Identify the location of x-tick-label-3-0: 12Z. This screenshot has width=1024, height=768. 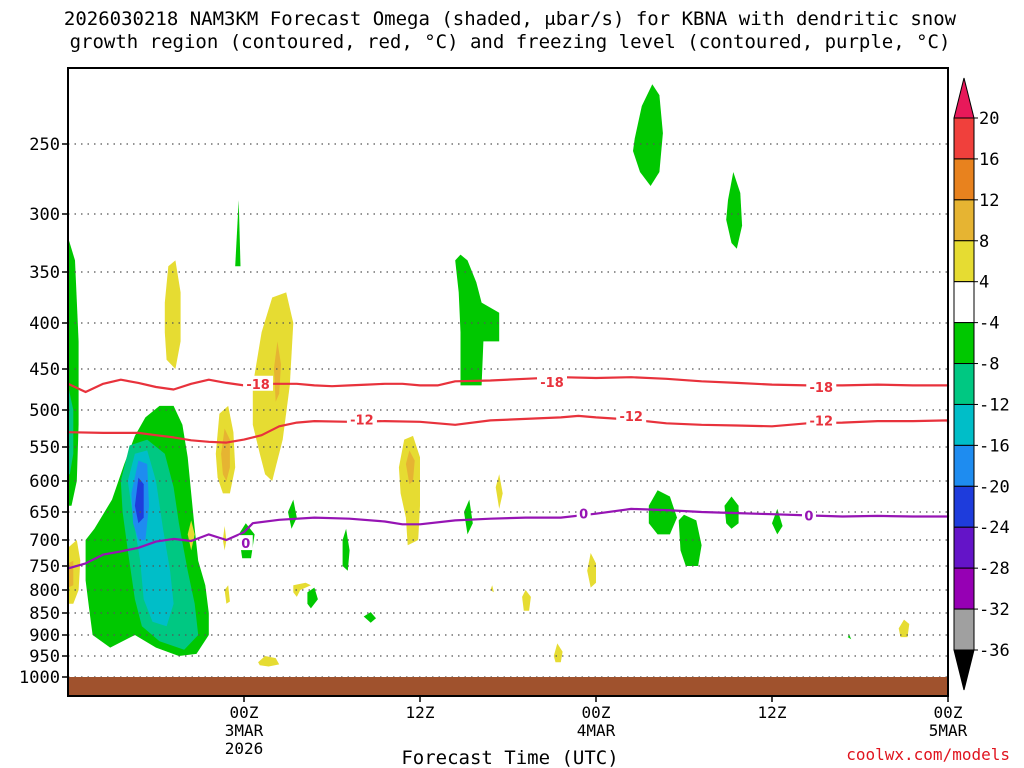
(772, 712).